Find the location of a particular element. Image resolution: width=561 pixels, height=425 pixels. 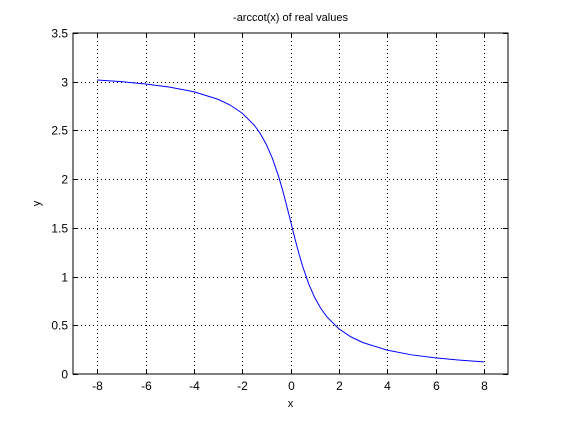

y-tick-label: 1 is located at coordinates (64, 278).